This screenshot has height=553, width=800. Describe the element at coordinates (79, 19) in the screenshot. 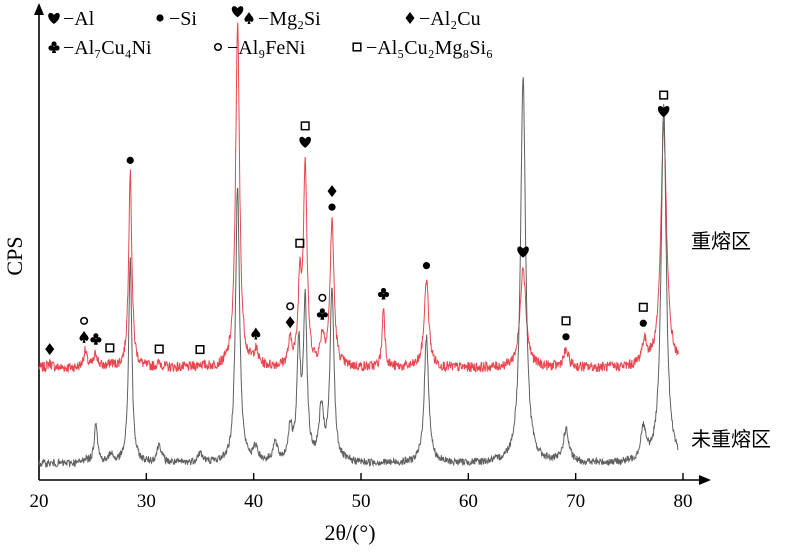

I see `legend-label: −Al` at that location.